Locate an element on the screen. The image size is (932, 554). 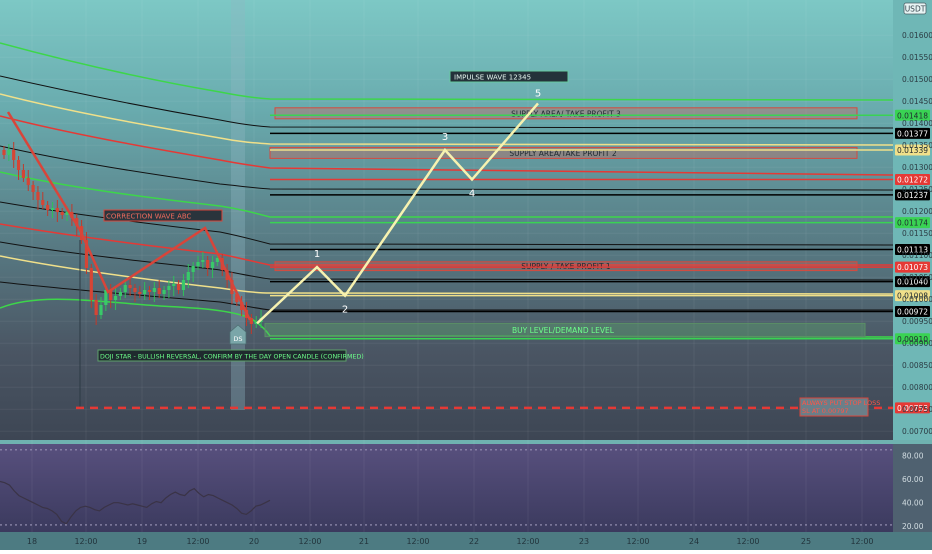
price-tick-label: 0.01500 is located at coordinates (917, 79).